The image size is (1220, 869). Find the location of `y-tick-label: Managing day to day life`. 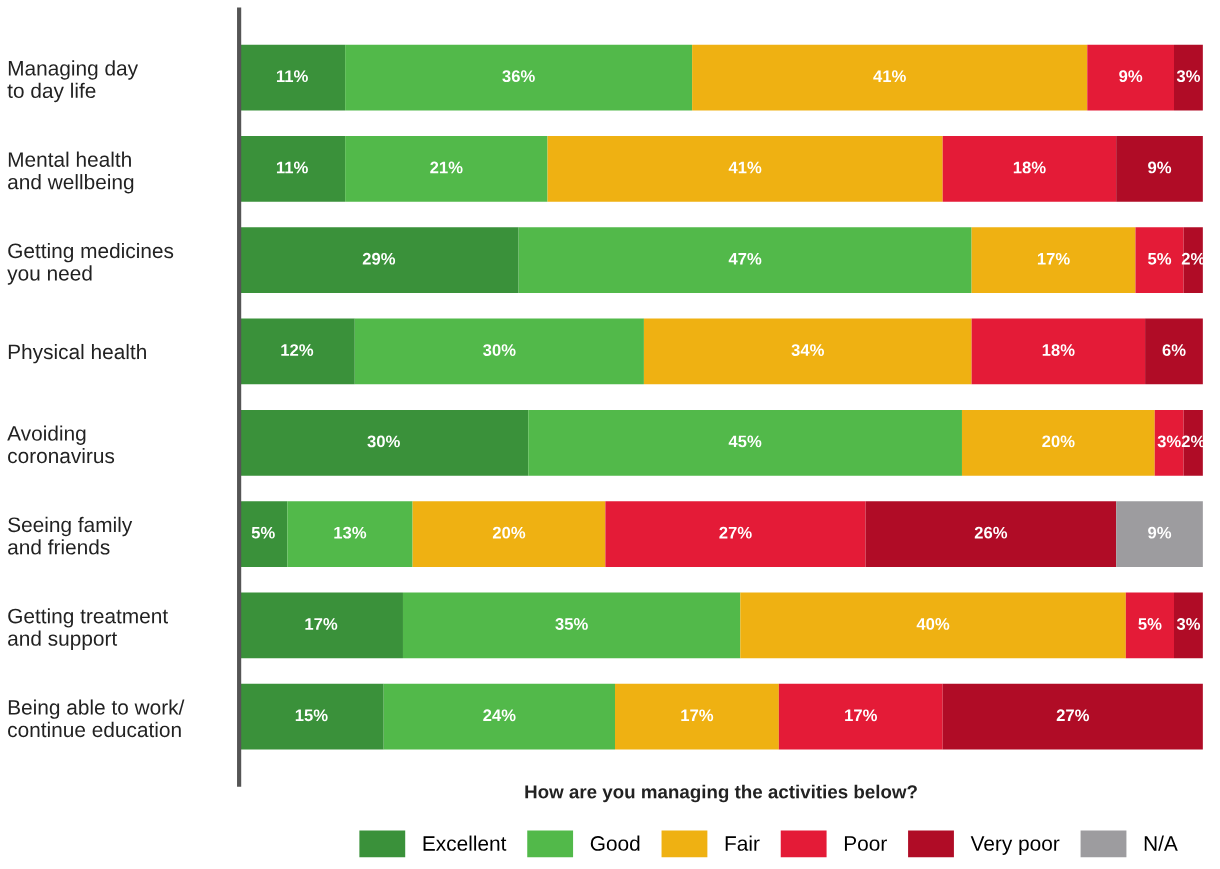

y-tick-label: Managing day to day life is located at coordinates (73, 81).